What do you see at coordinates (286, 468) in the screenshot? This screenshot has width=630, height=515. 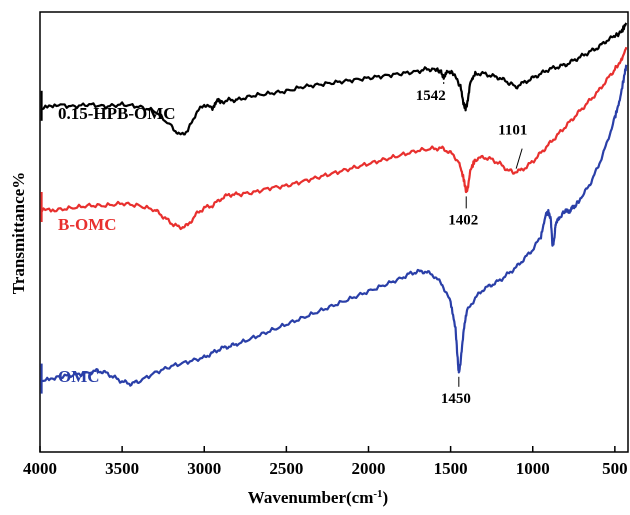 I see `x-tick-label: 2500` at bounding box center [286, 468].